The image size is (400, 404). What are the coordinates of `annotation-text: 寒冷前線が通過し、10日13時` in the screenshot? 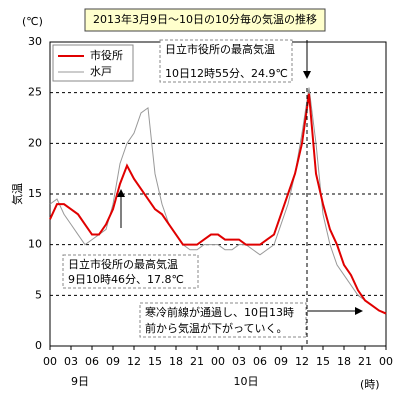 It's located at (219, 312).